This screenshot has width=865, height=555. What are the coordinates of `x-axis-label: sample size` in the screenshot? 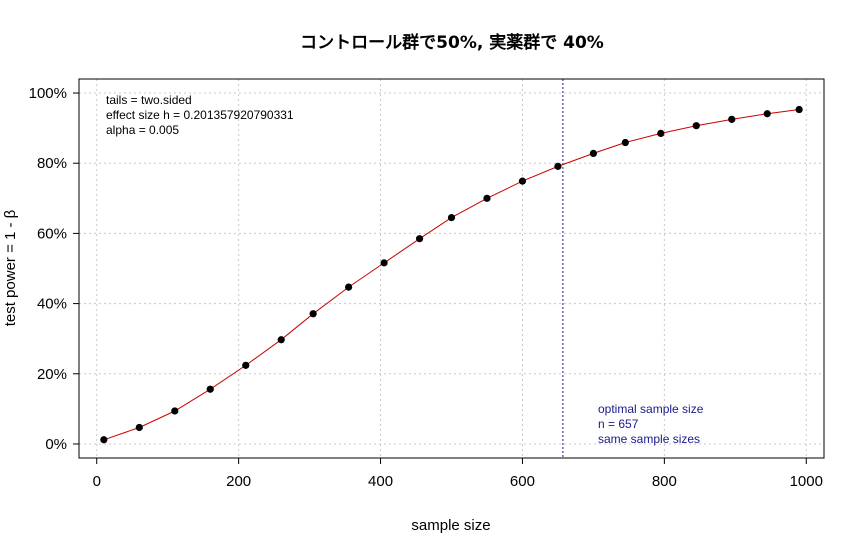 It's located at (450, 525).